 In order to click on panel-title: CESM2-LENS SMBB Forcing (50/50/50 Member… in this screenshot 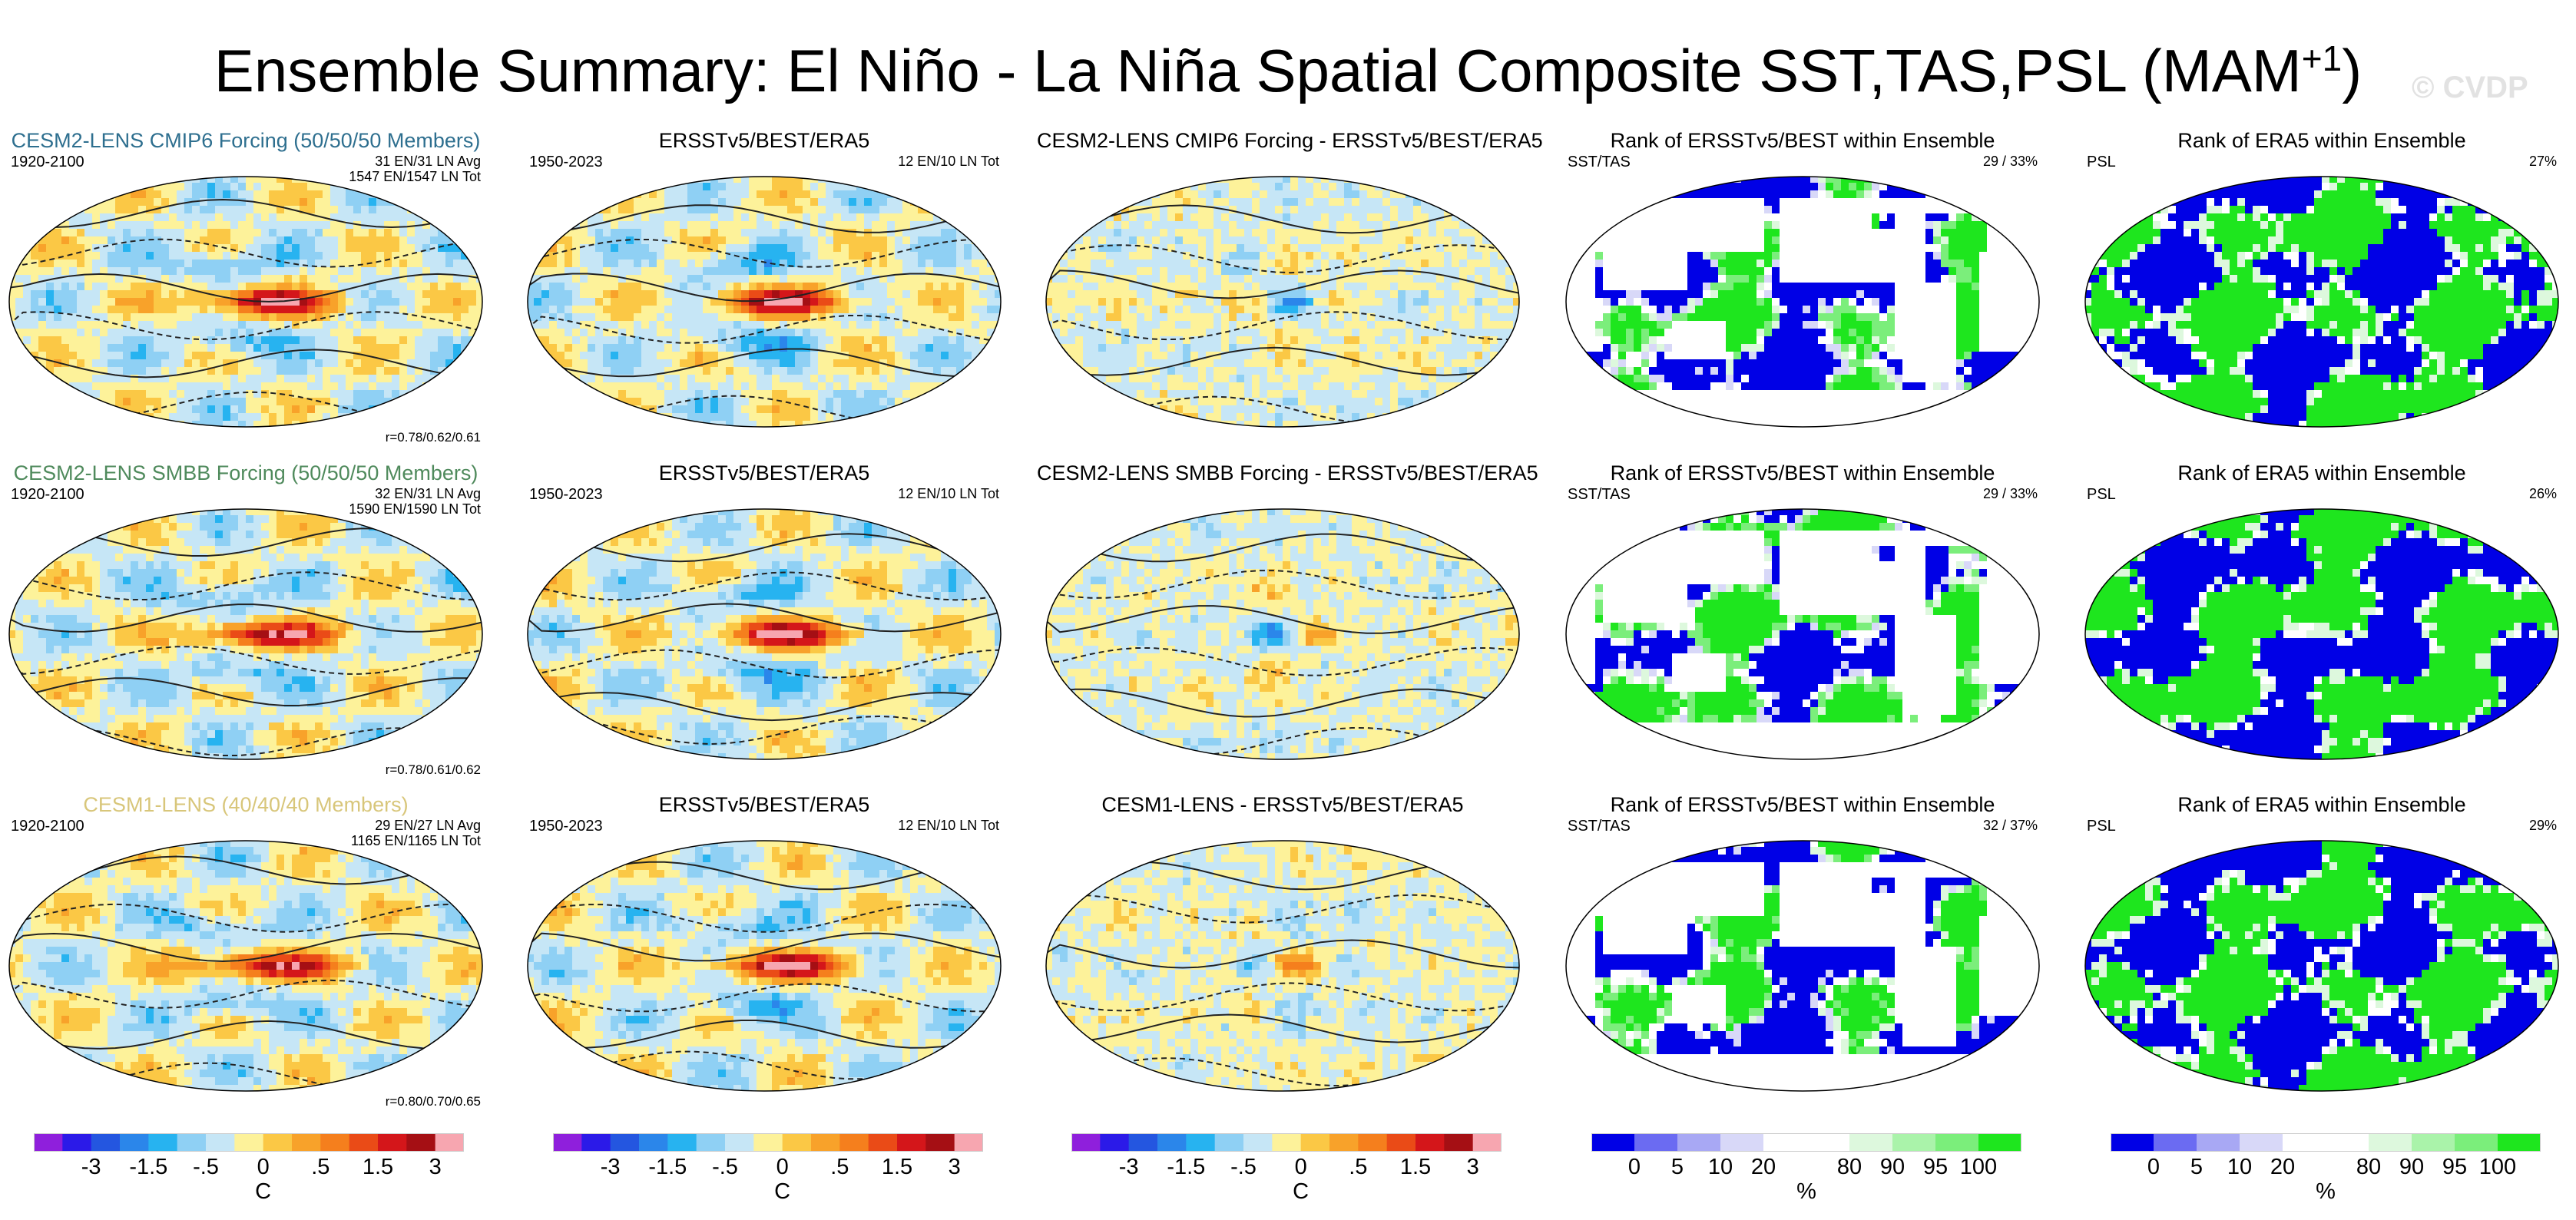, I will do `click(246, 473)`.